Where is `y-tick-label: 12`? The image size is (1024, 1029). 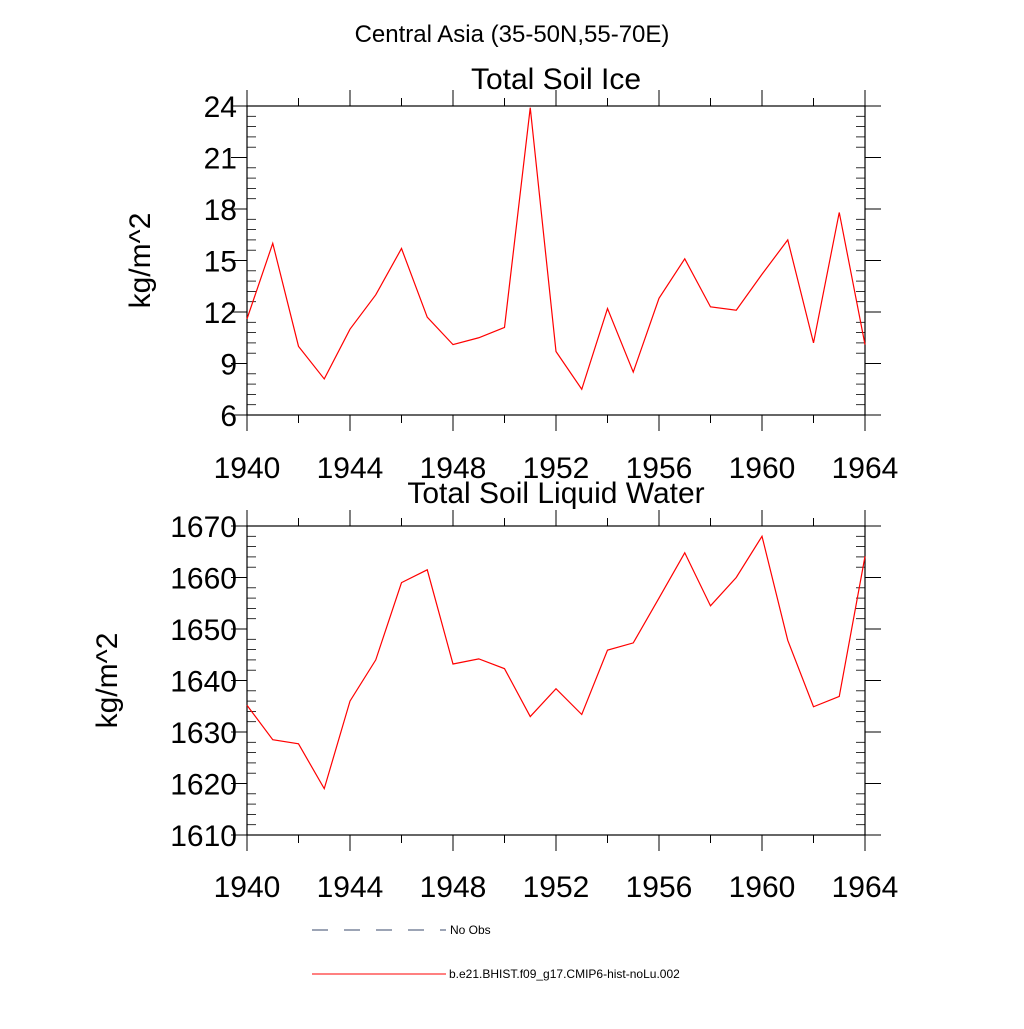
y-tick-label: 12 is located at coordinates (220, 313).